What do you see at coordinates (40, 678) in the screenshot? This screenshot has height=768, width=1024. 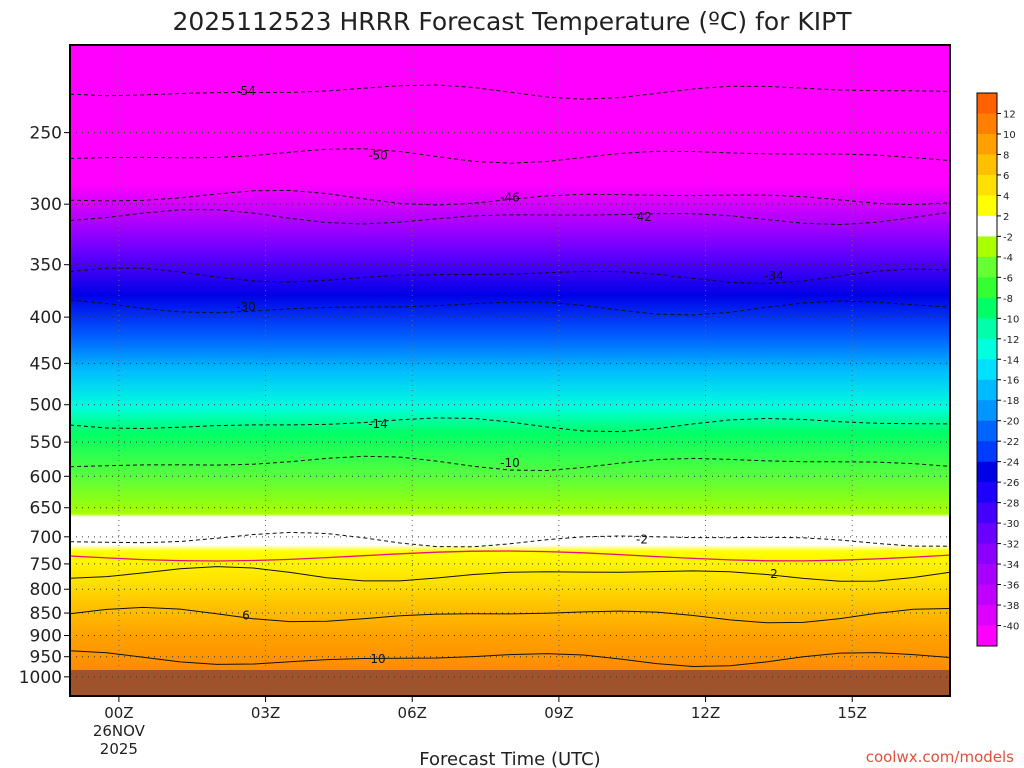 I see `y-tick-label: 1000` at bounding box center [40, 678].